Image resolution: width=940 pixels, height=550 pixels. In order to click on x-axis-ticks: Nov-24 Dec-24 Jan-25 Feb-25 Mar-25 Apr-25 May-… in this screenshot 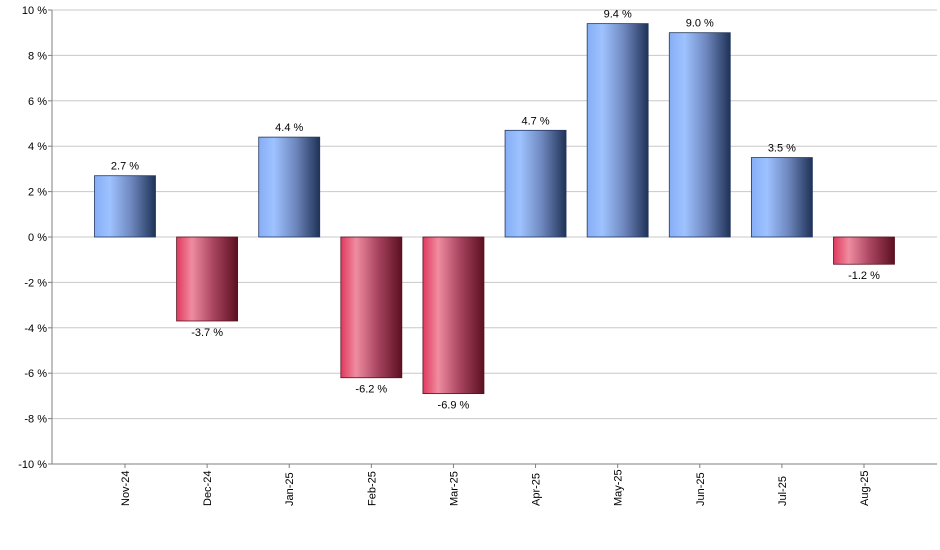, I will do `click(495, 485)`.